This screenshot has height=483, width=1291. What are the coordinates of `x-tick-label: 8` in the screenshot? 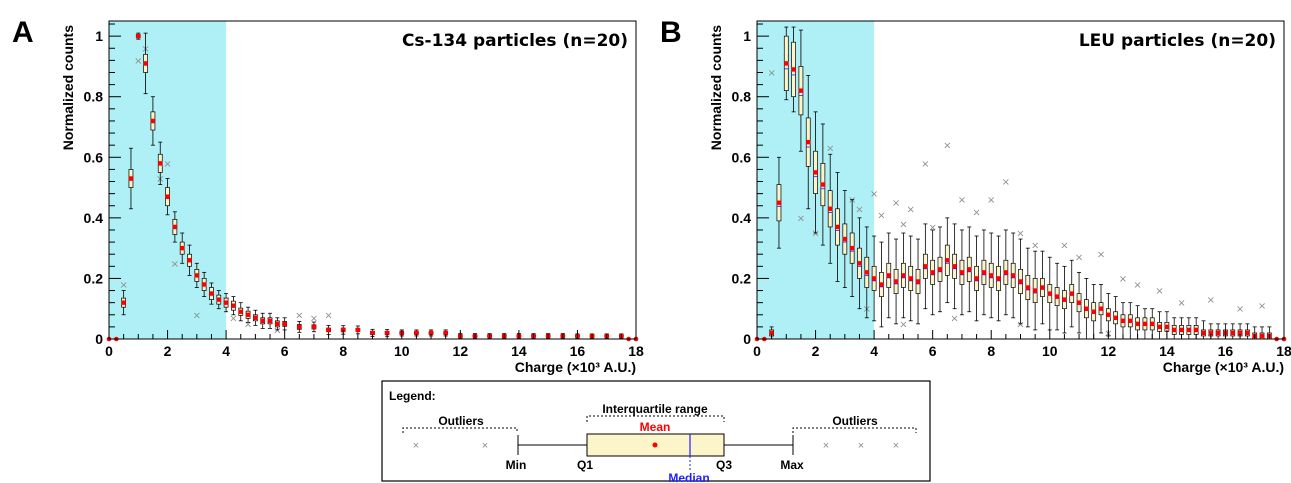 It's located at (991, 351).